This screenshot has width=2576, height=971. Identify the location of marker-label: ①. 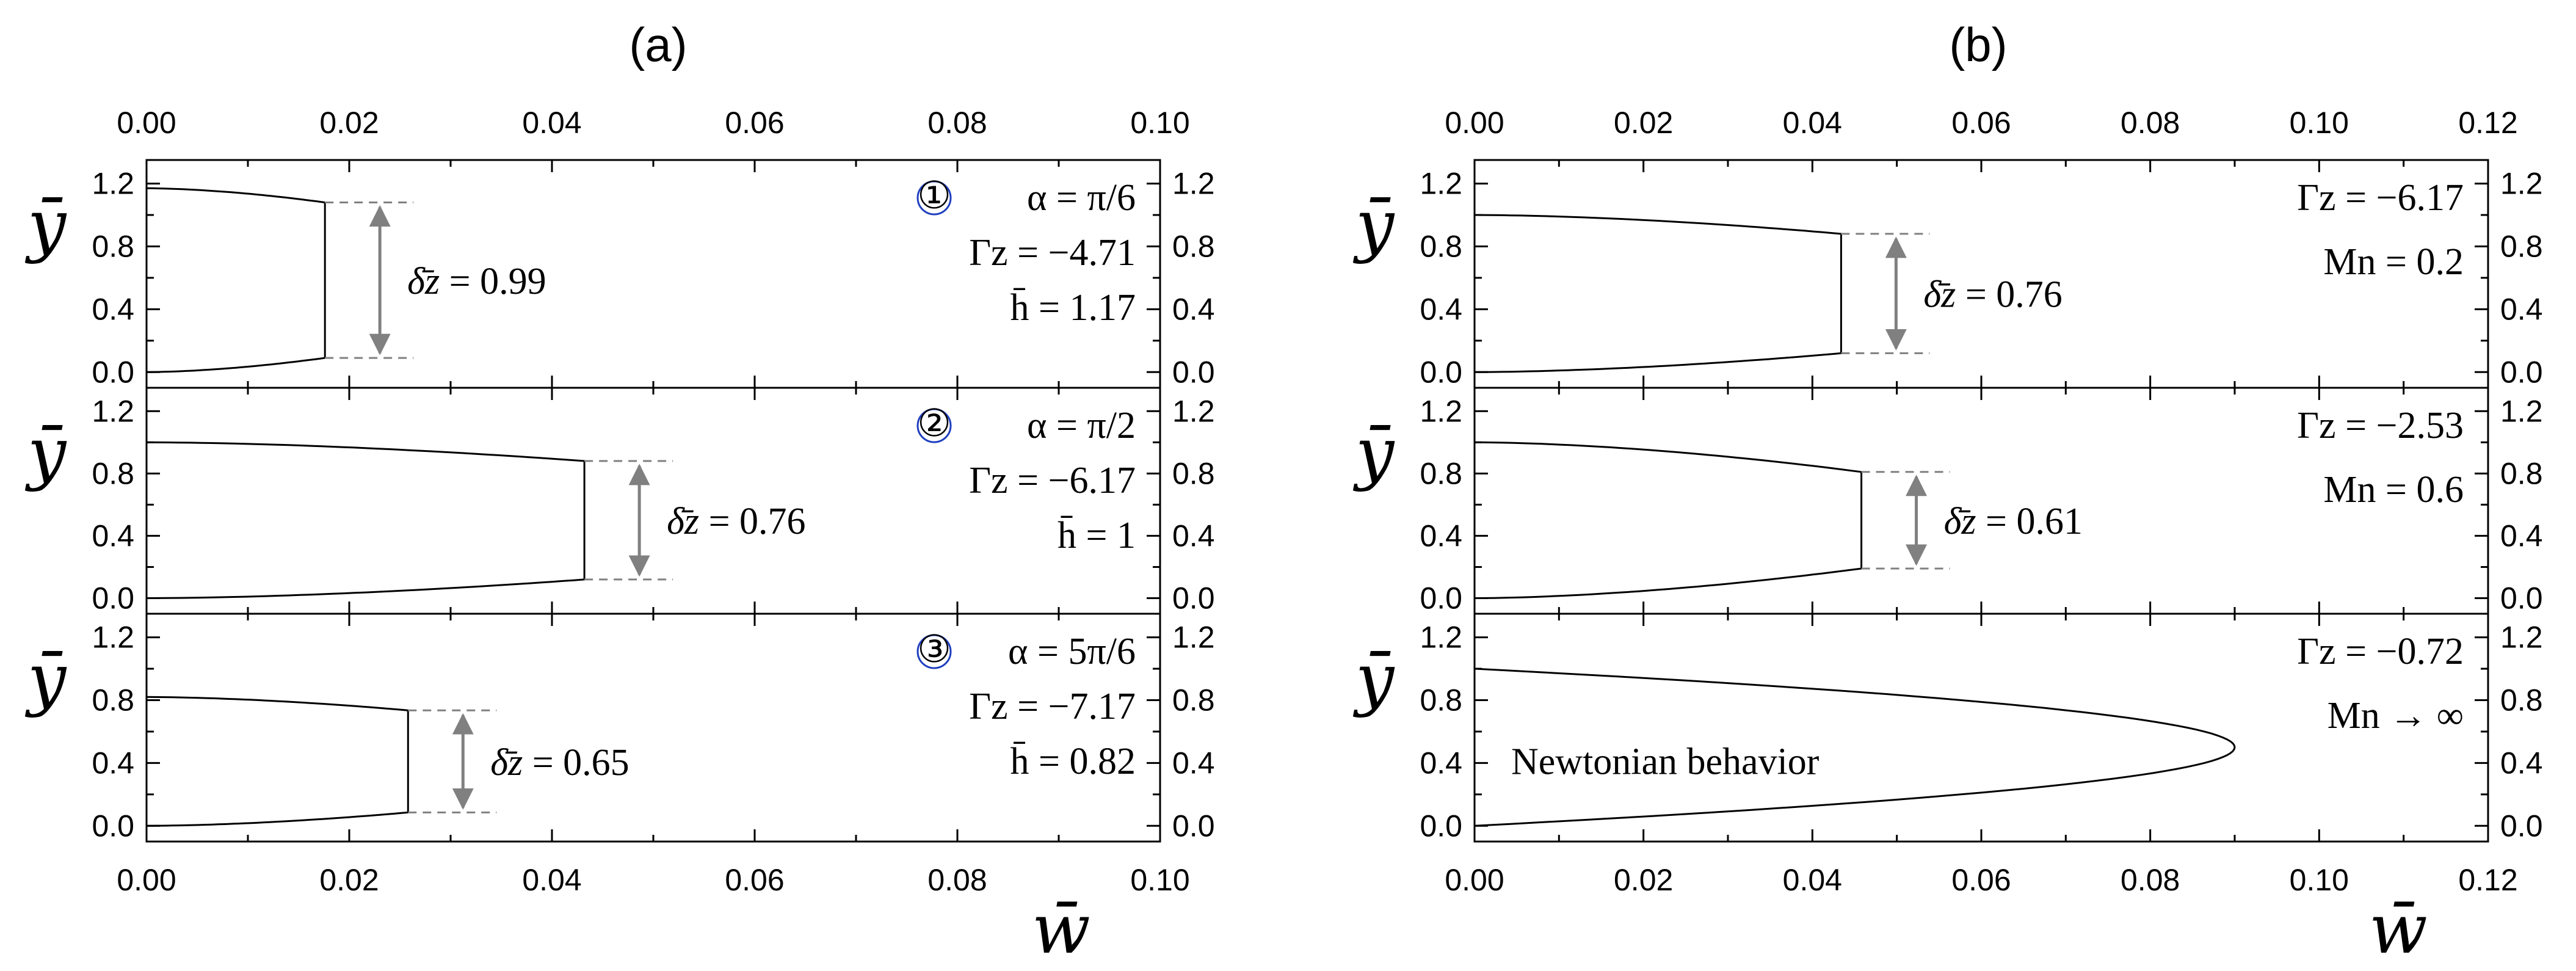
(934, 196).